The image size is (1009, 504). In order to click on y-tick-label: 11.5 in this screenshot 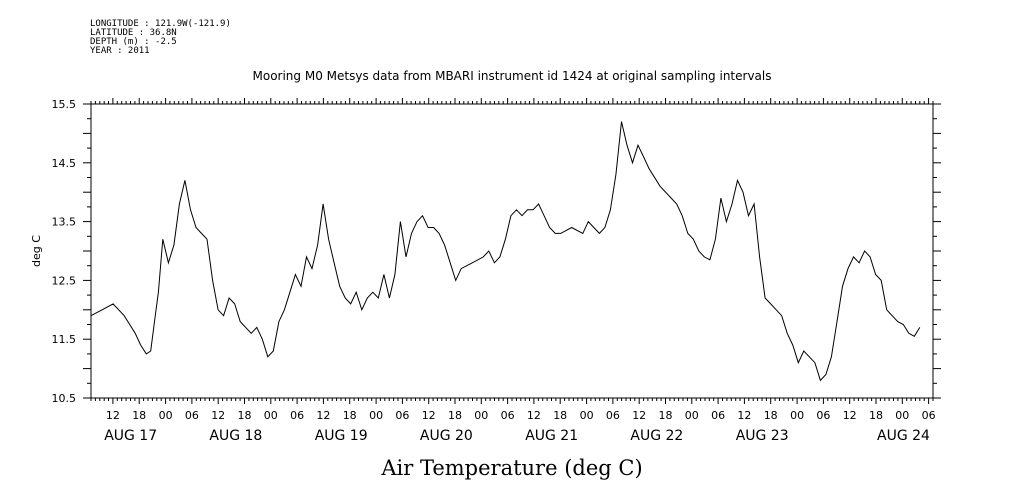, I will do `click(64, 339)`.